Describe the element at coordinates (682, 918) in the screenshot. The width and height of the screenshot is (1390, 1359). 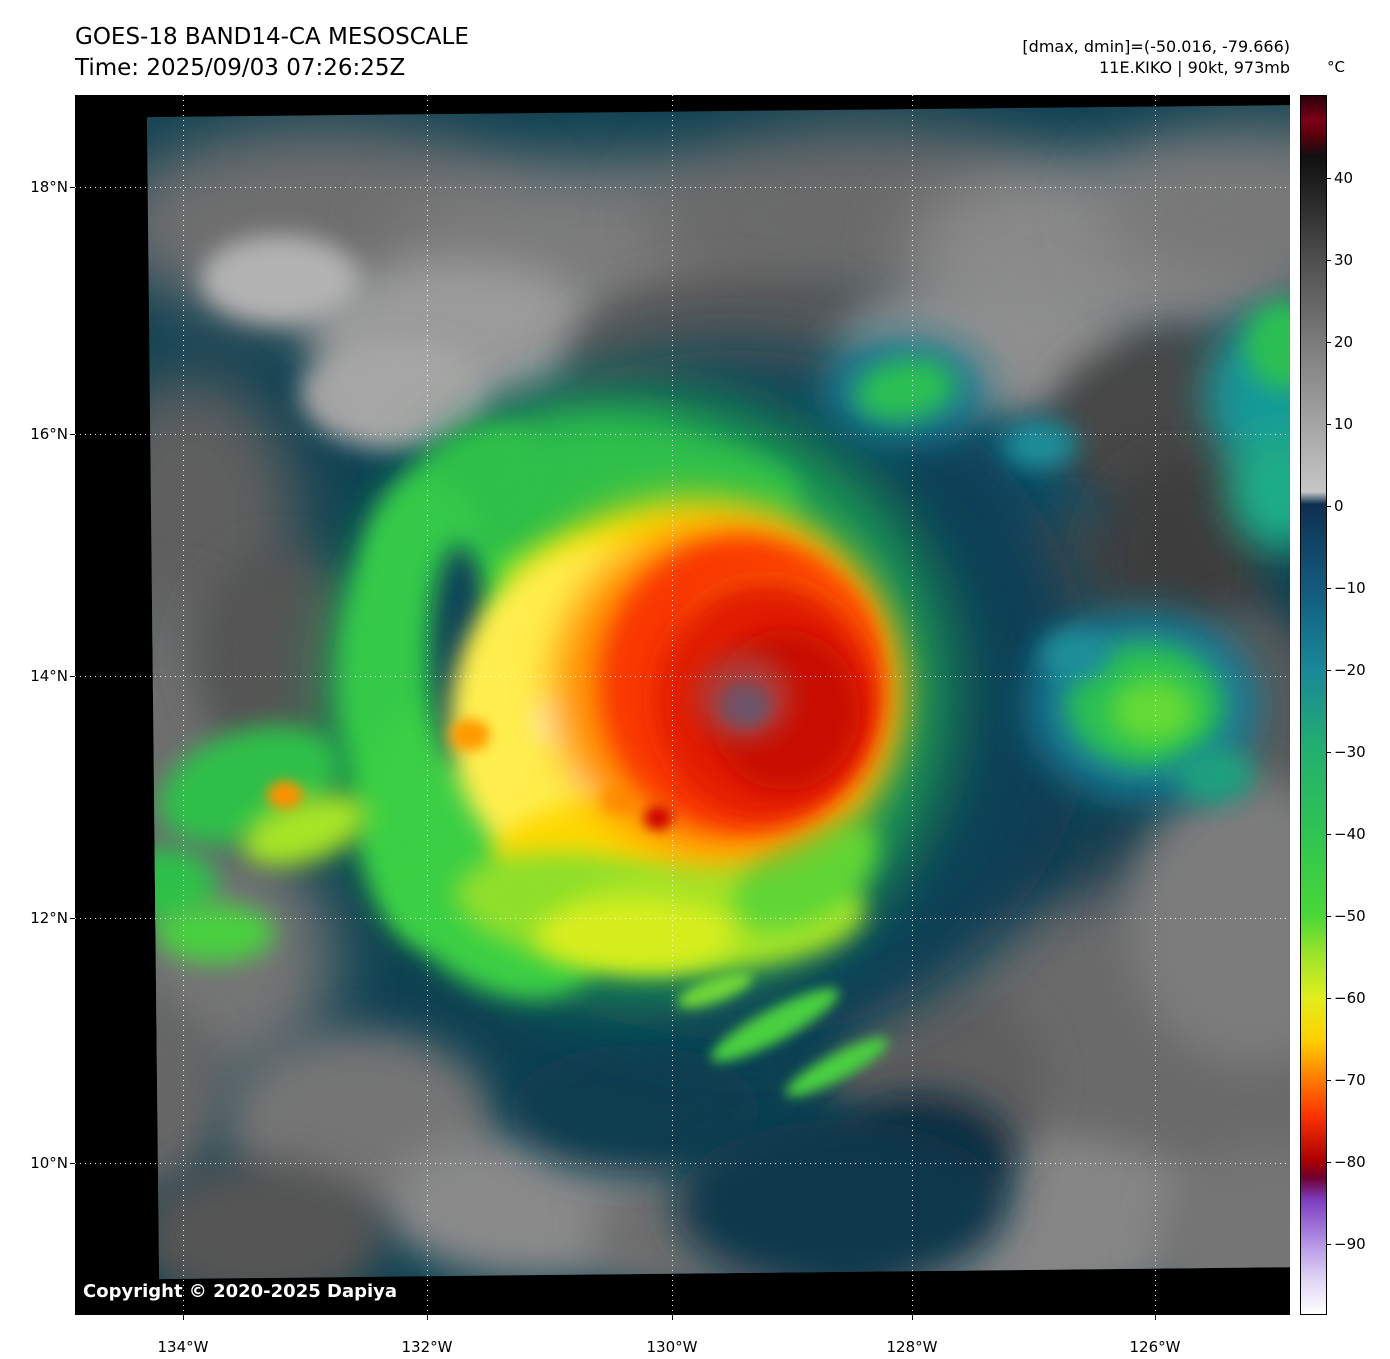
I see `gridline-lat-12n` at that location.